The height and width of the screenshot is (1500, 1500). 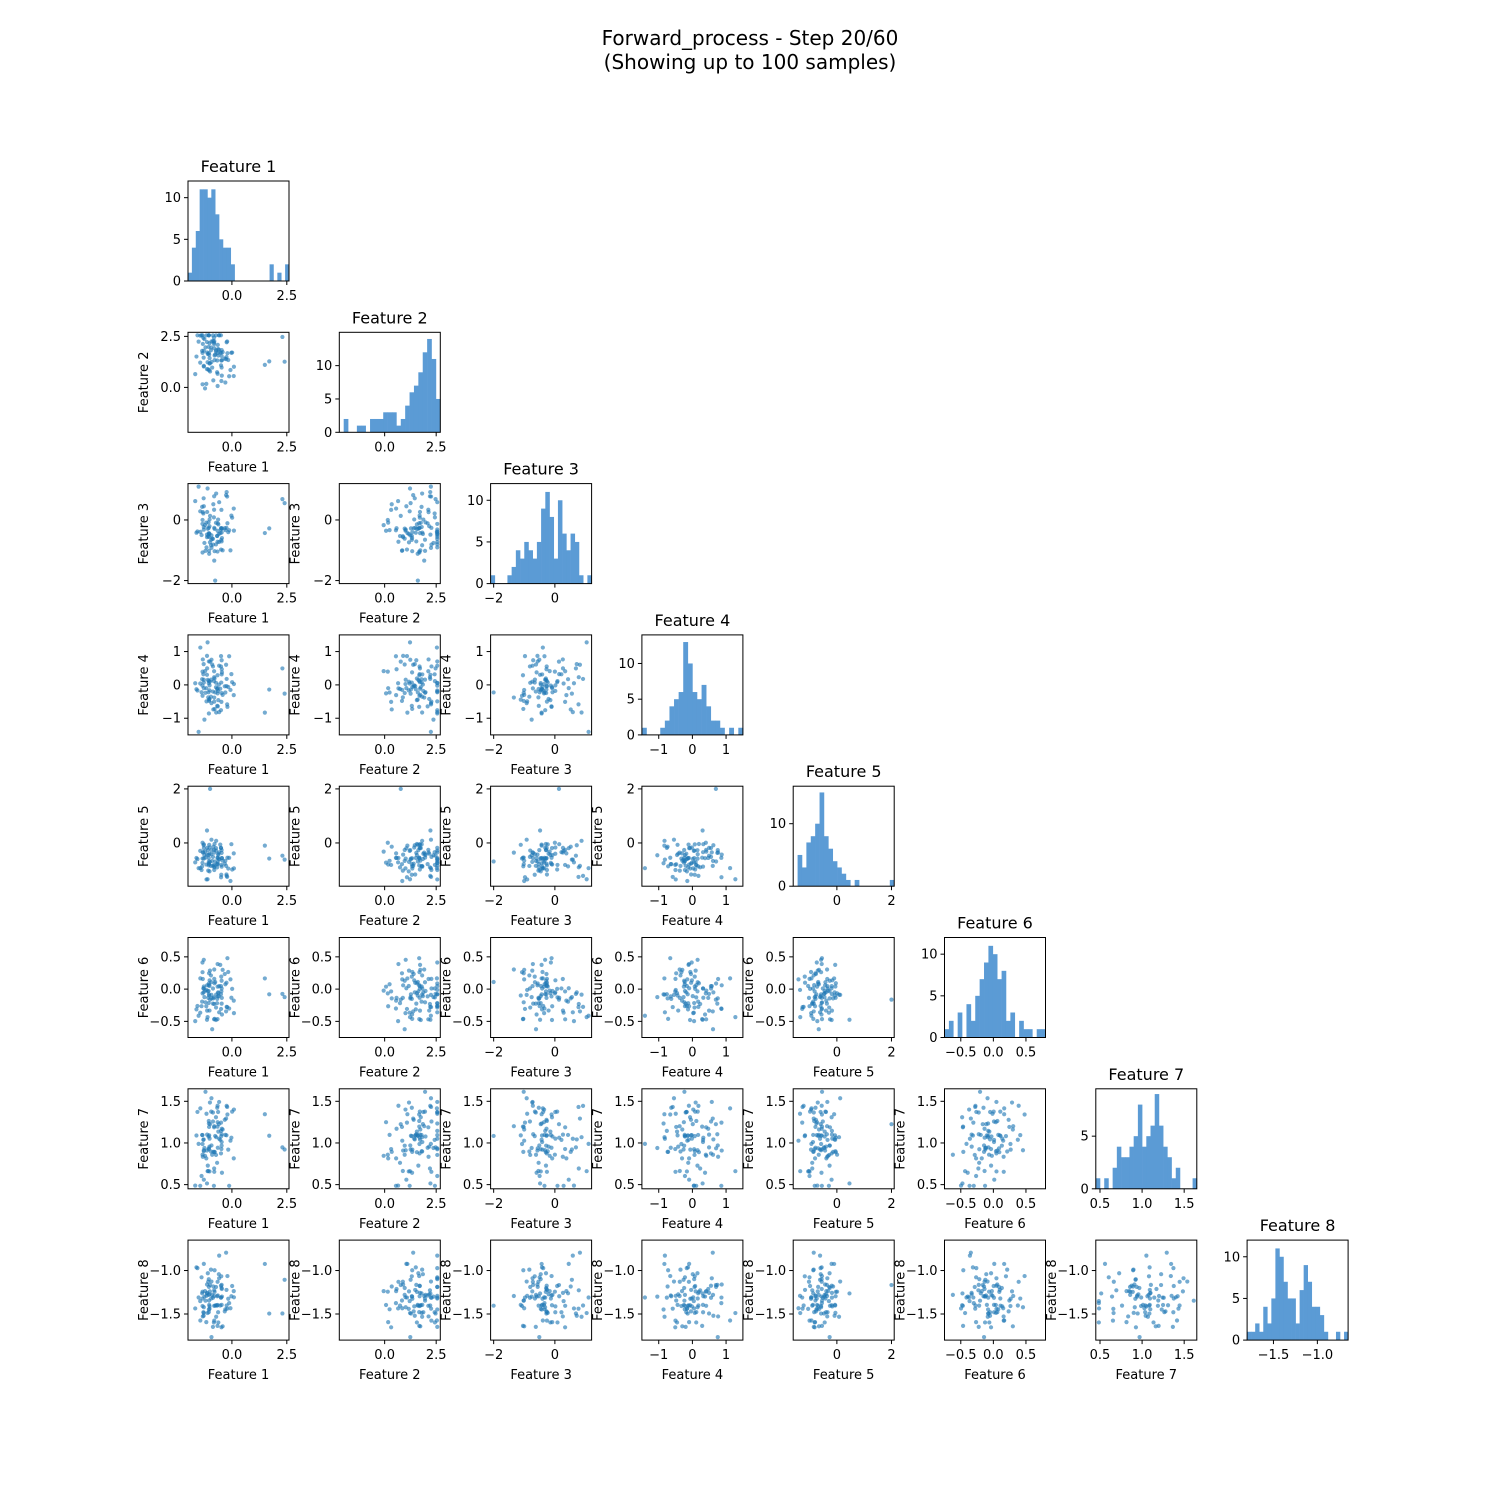 I want to click on y-tick-label: −1, so click(x=171, y=719).